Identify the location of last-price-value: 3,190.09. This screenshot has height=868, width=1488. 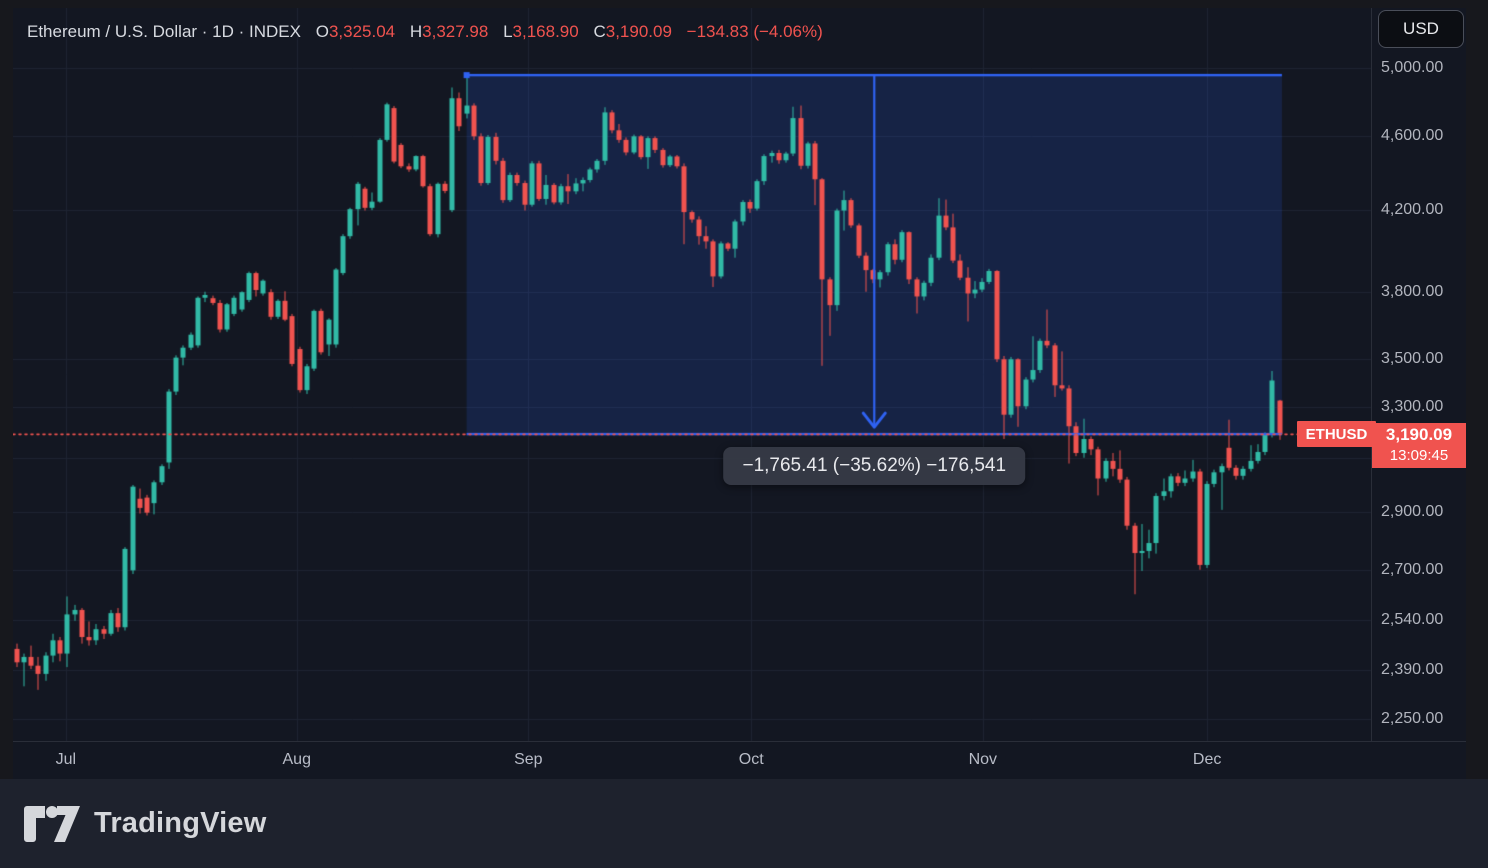
(1419, 435).